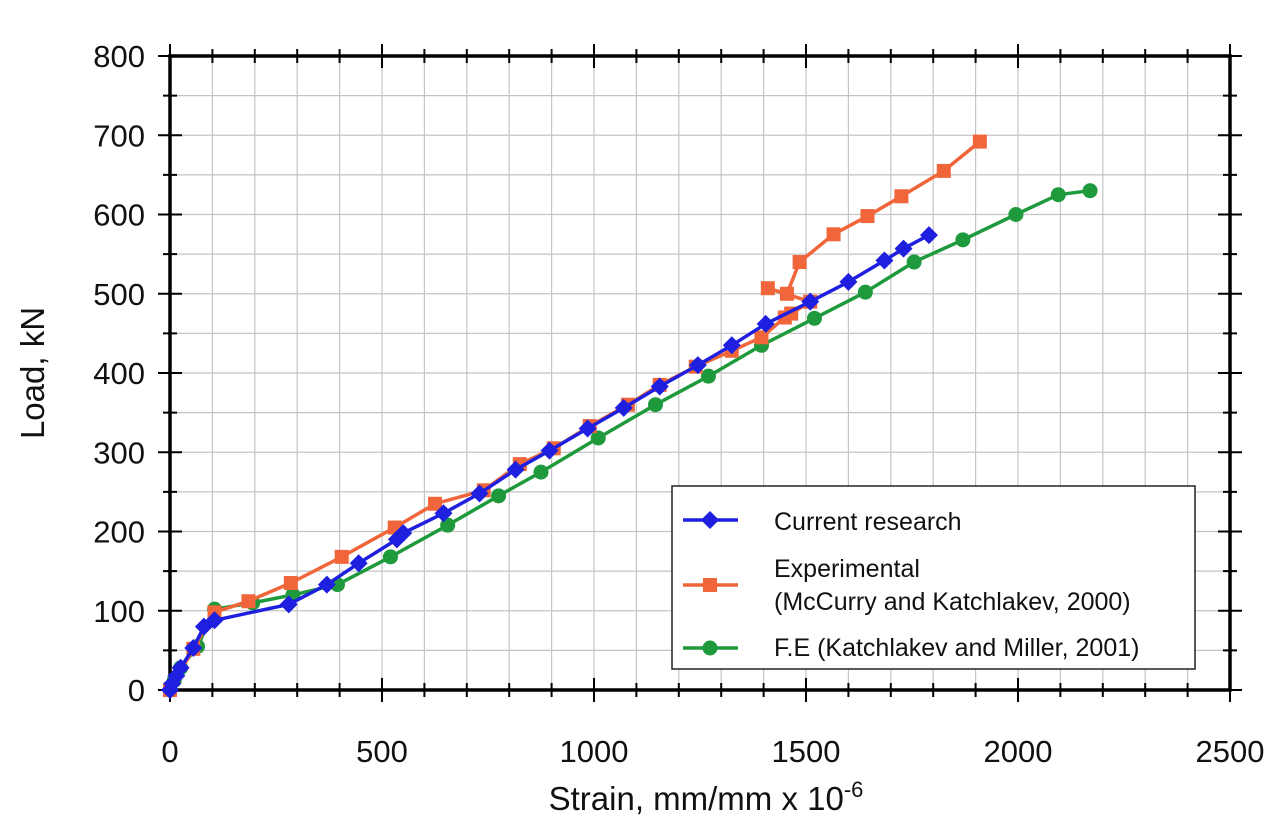  What do you see at coordinates (136, 690) in the screenshot?
I see `y-tick-label: 0` at bounding box center [136, 690].